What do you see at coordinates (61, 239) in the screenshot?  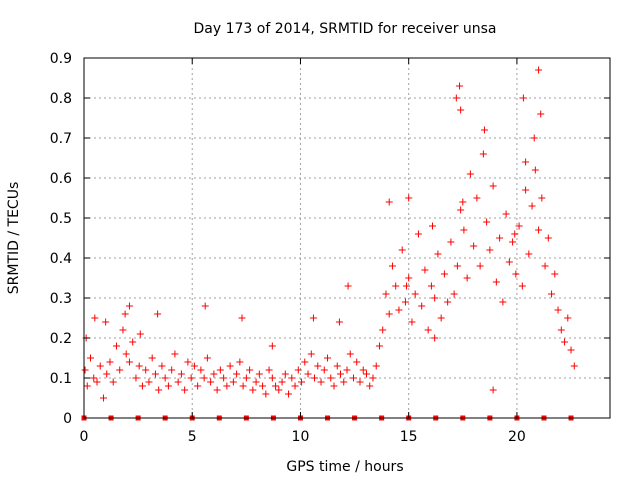 I see `y-tick-labels: 0 0.1 0.2 0.3 0.4 0.5 0.6 0.7 0.8 0.9` at bounding box center [61, 239].